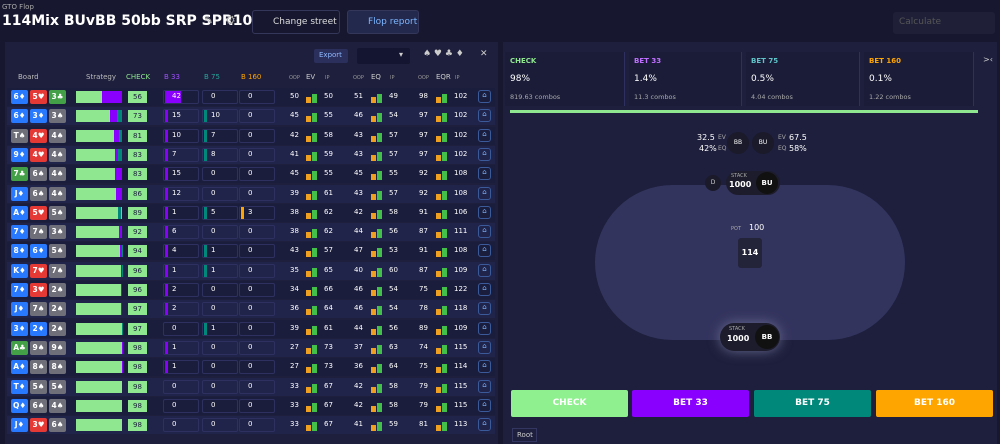  Describe the element at coordinates (423, 250) in the screenshot. I see `oop-value: 91` at that location.